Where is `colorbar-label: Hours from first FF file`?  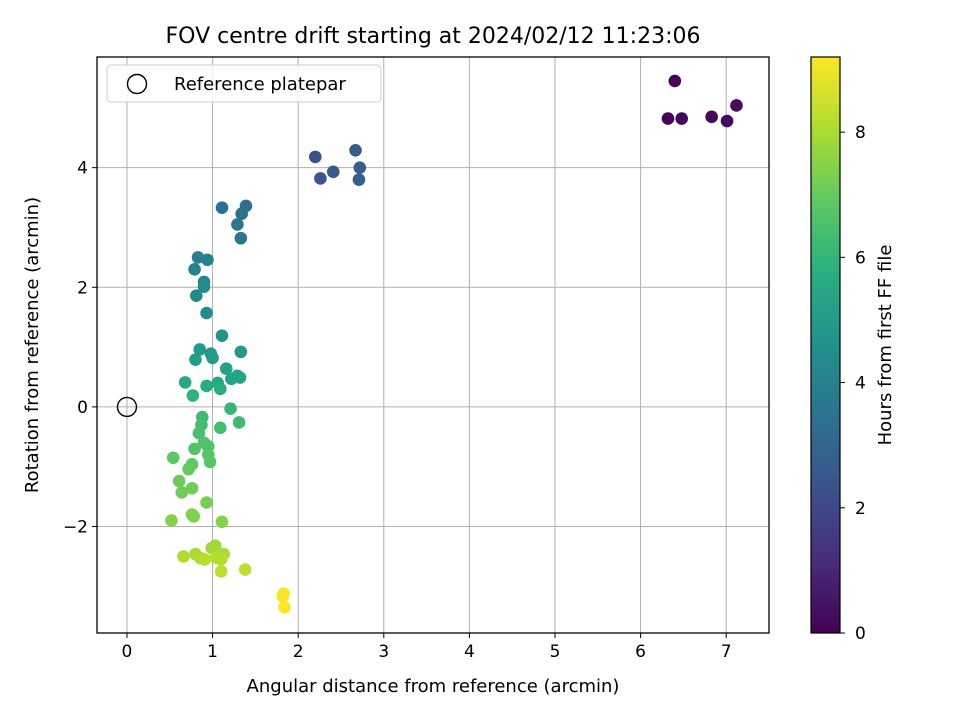 colorbar-label: Hours from first FF file is located at coordinates (885, 345).